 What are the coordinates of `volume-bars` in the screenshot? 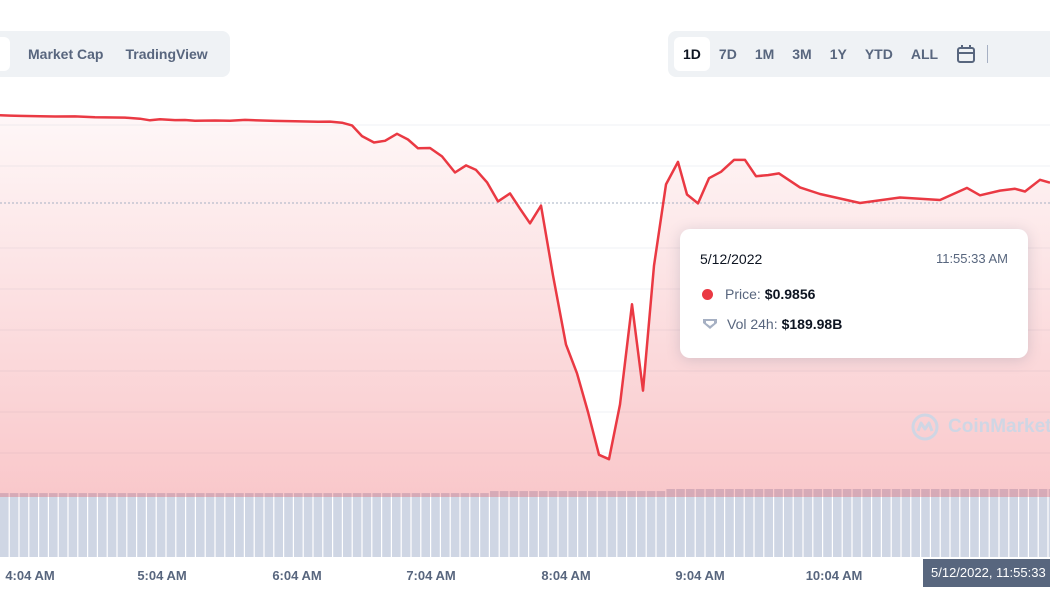 It's located at (525, 523).